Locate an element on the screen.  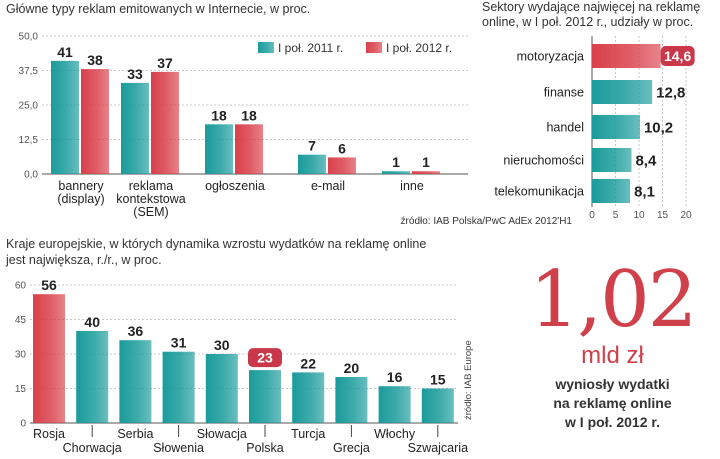
chart3-ytick-label: 30 is located at coordinates (21, 355).